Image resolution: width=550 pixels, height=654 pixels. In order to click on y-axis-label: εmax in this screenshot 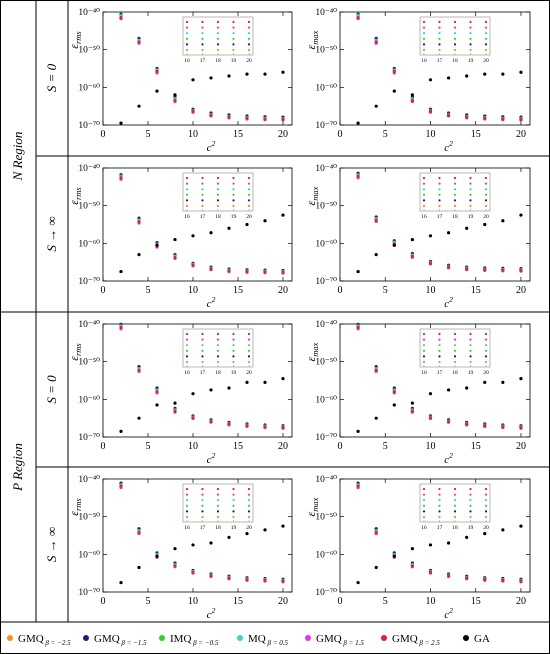, I will do `click(312, 195)`.